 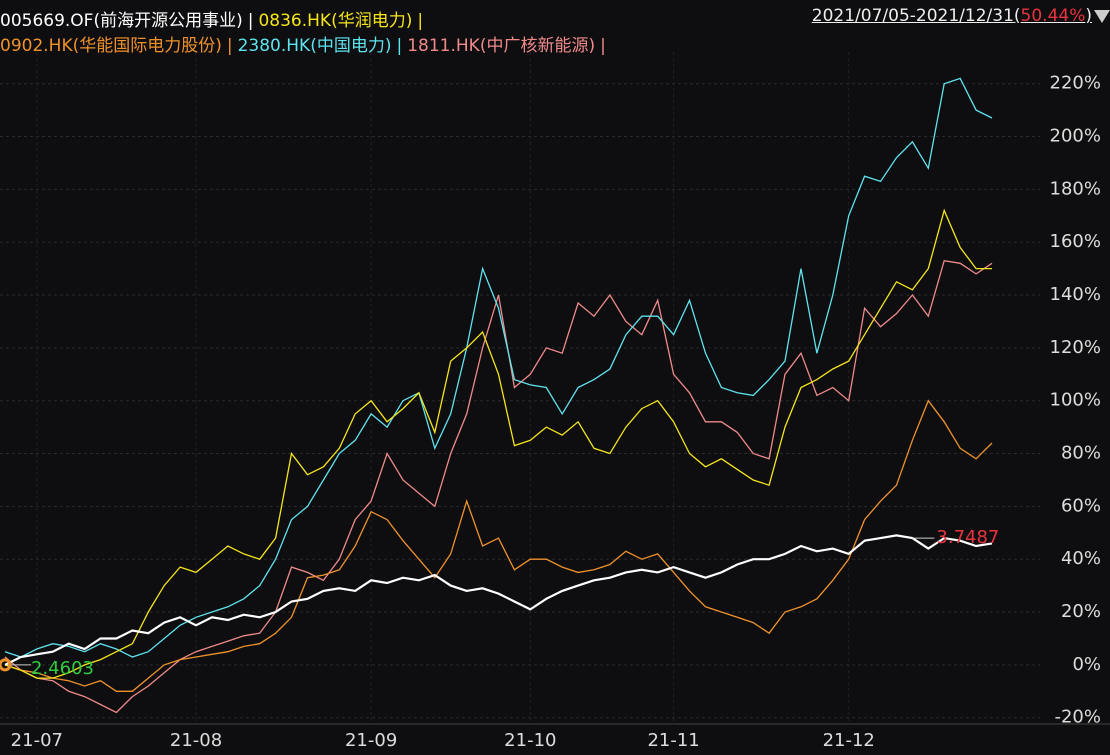 I want to click on x-tick-label: 21-07, so click(x=37, y=740).